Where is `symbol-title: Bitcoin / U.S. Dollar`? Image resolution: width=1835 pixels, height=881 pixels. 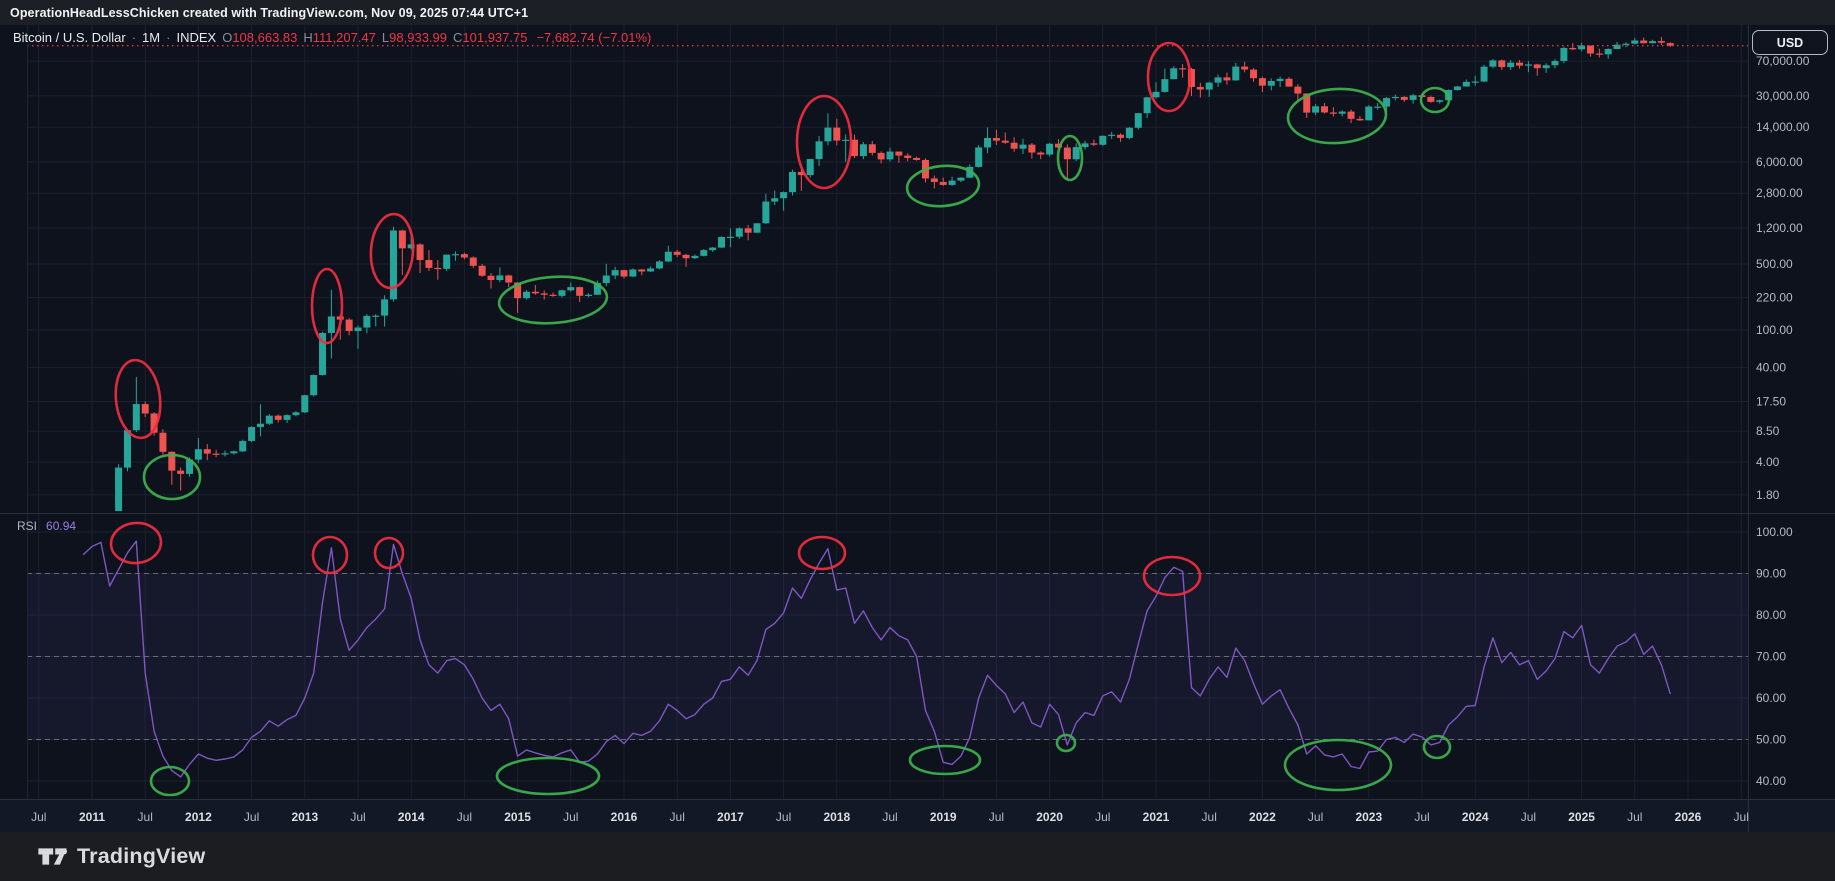
symbol-title: Bitcoin / U.S. Dollar is located at coordinates (69, 37).